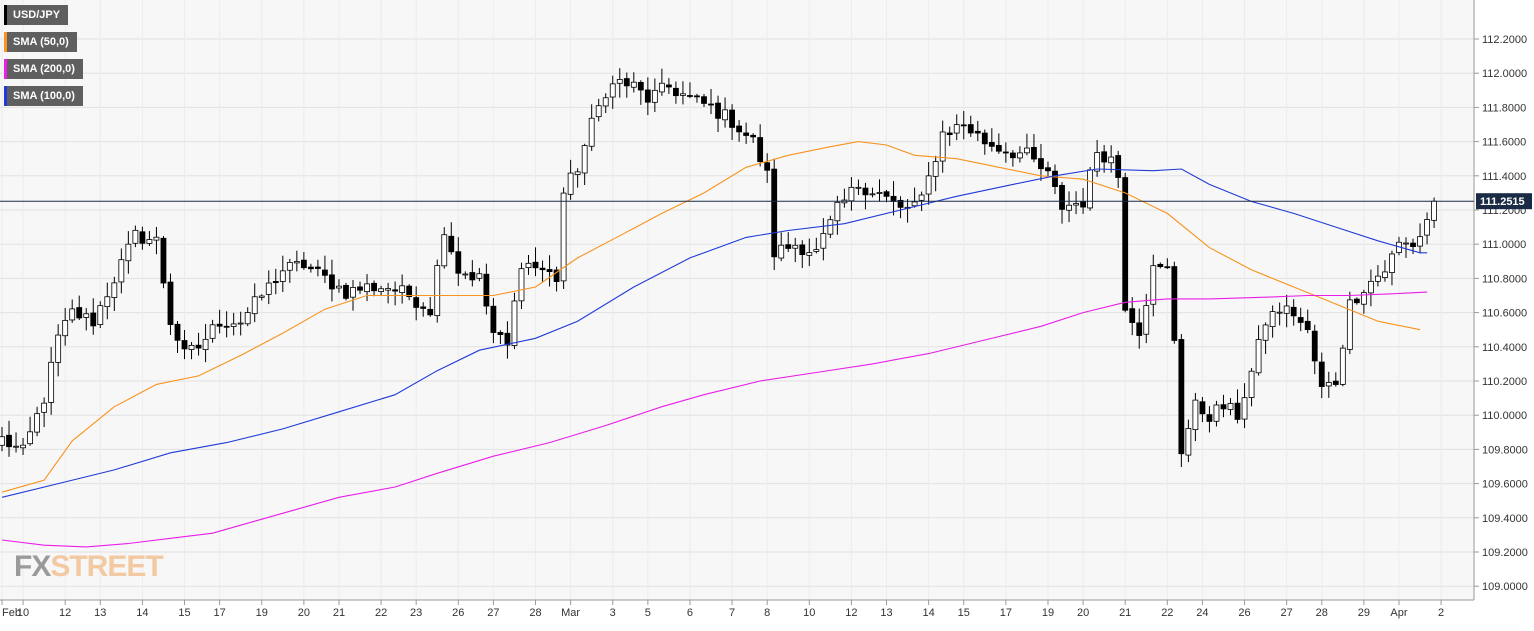 The image size is (1534, 631). What do you see at coordinates (732, 613) in the screenshot?
I see `x-tick-label: 7` at bounding box center [732, 613].